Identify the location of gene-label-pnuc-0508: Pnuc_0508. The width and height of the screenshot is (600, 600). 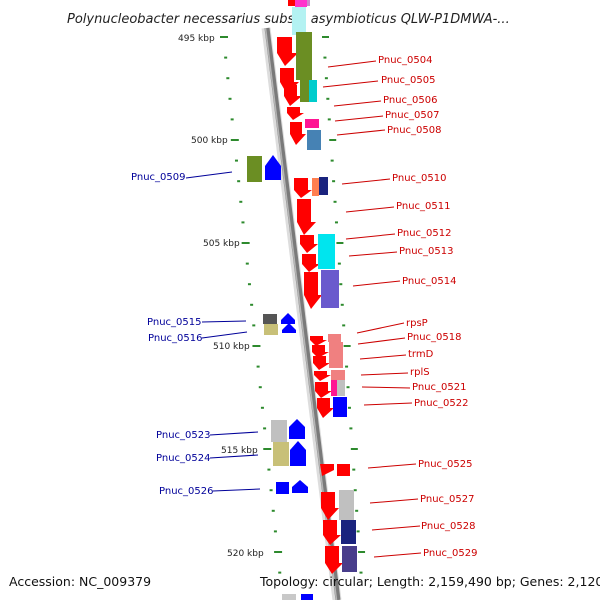
(414, 130).